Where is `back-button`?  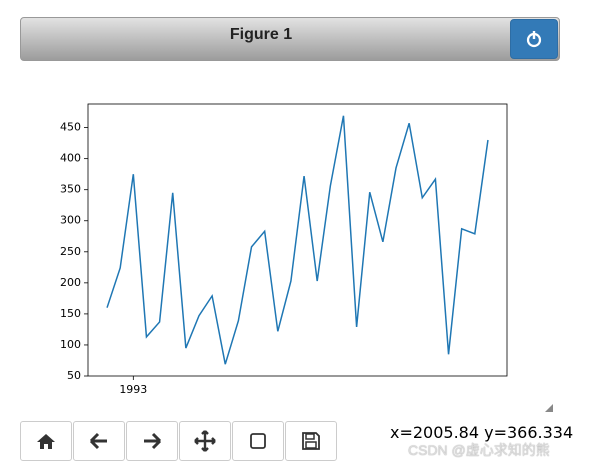 back-button is located at coordinates (99, 441).